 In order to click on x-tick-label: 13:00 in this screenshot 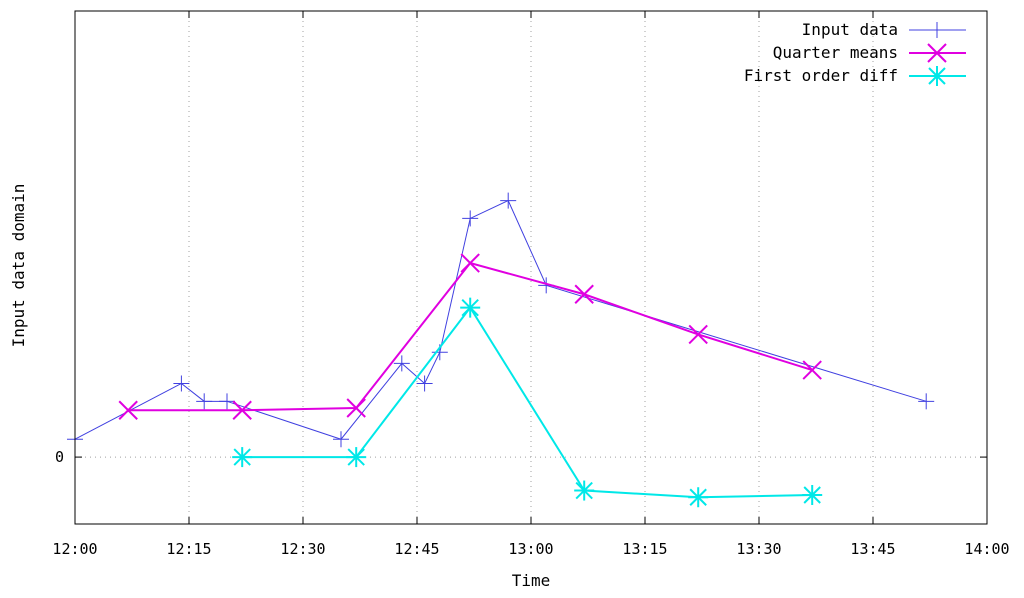, I will do `click(530, 549)`.